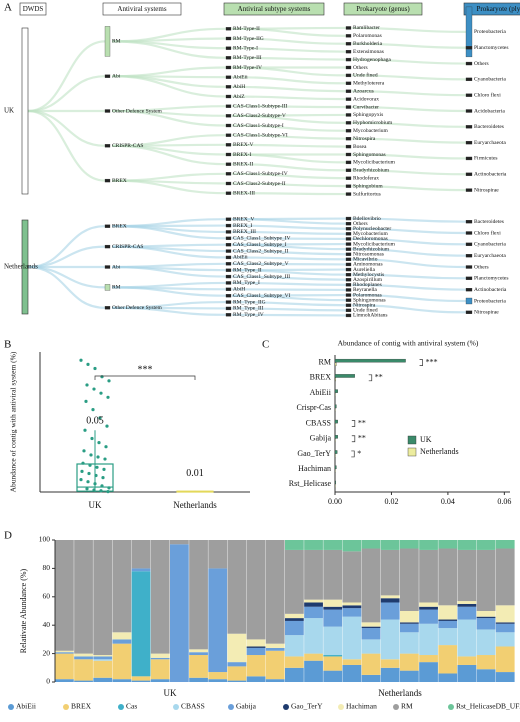 Image resolution: width=520 pixels, height=722 pixels. I want to click on node-label: Bosea, so click(360, 147).